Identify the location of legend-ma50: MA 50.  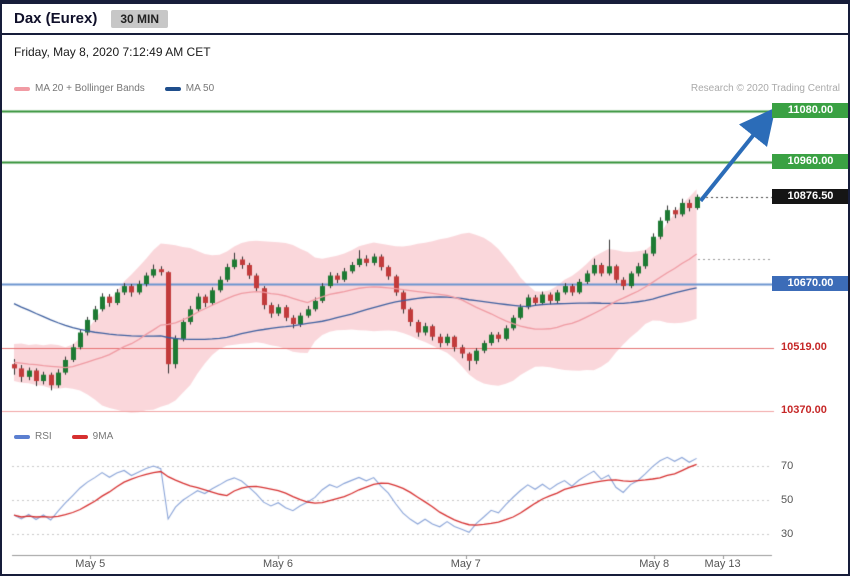
(189, 88).